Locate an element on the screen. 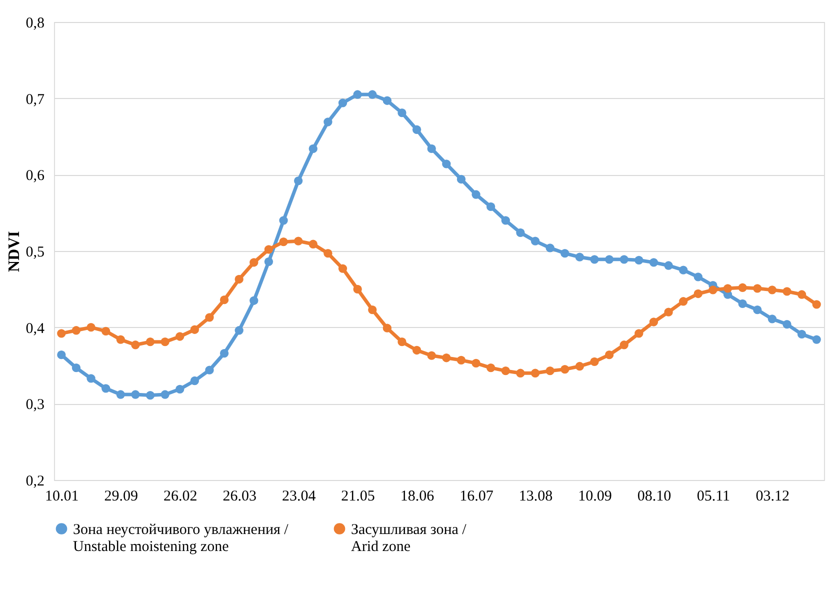 The width and height of the screenshot is (831, 592). y-tick-label: 0,5 is located at coordinates (35, 252).